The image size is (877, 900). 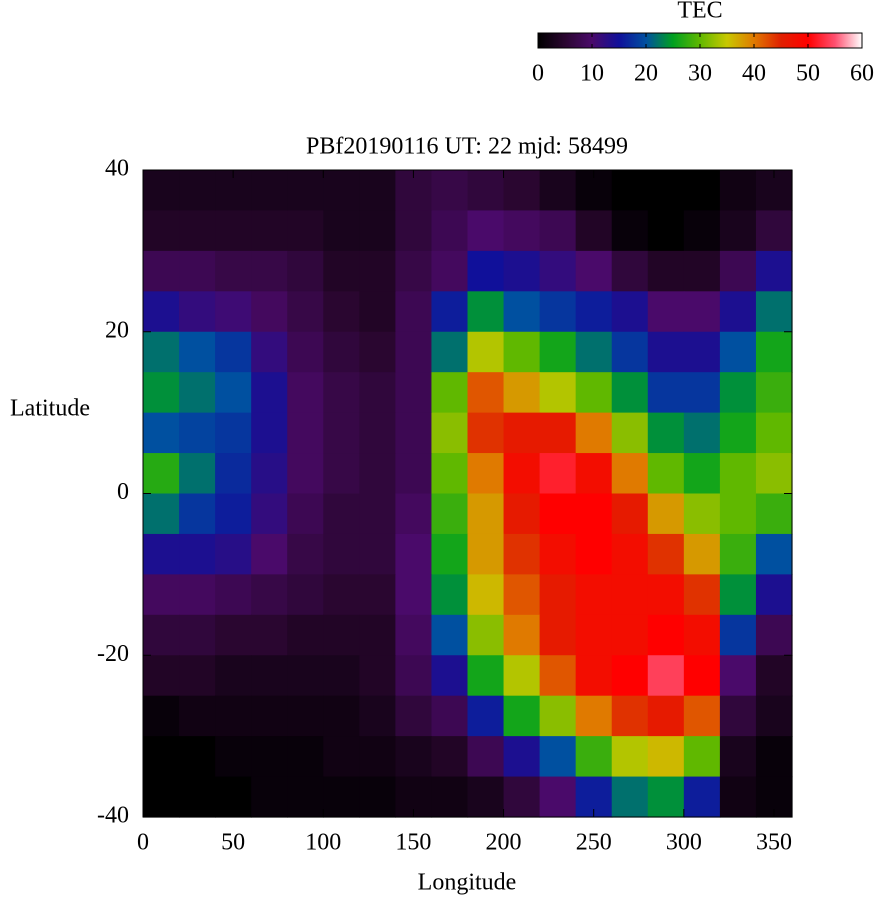 I want to click on x-tick-label: 0, so click(x=143, y=843).